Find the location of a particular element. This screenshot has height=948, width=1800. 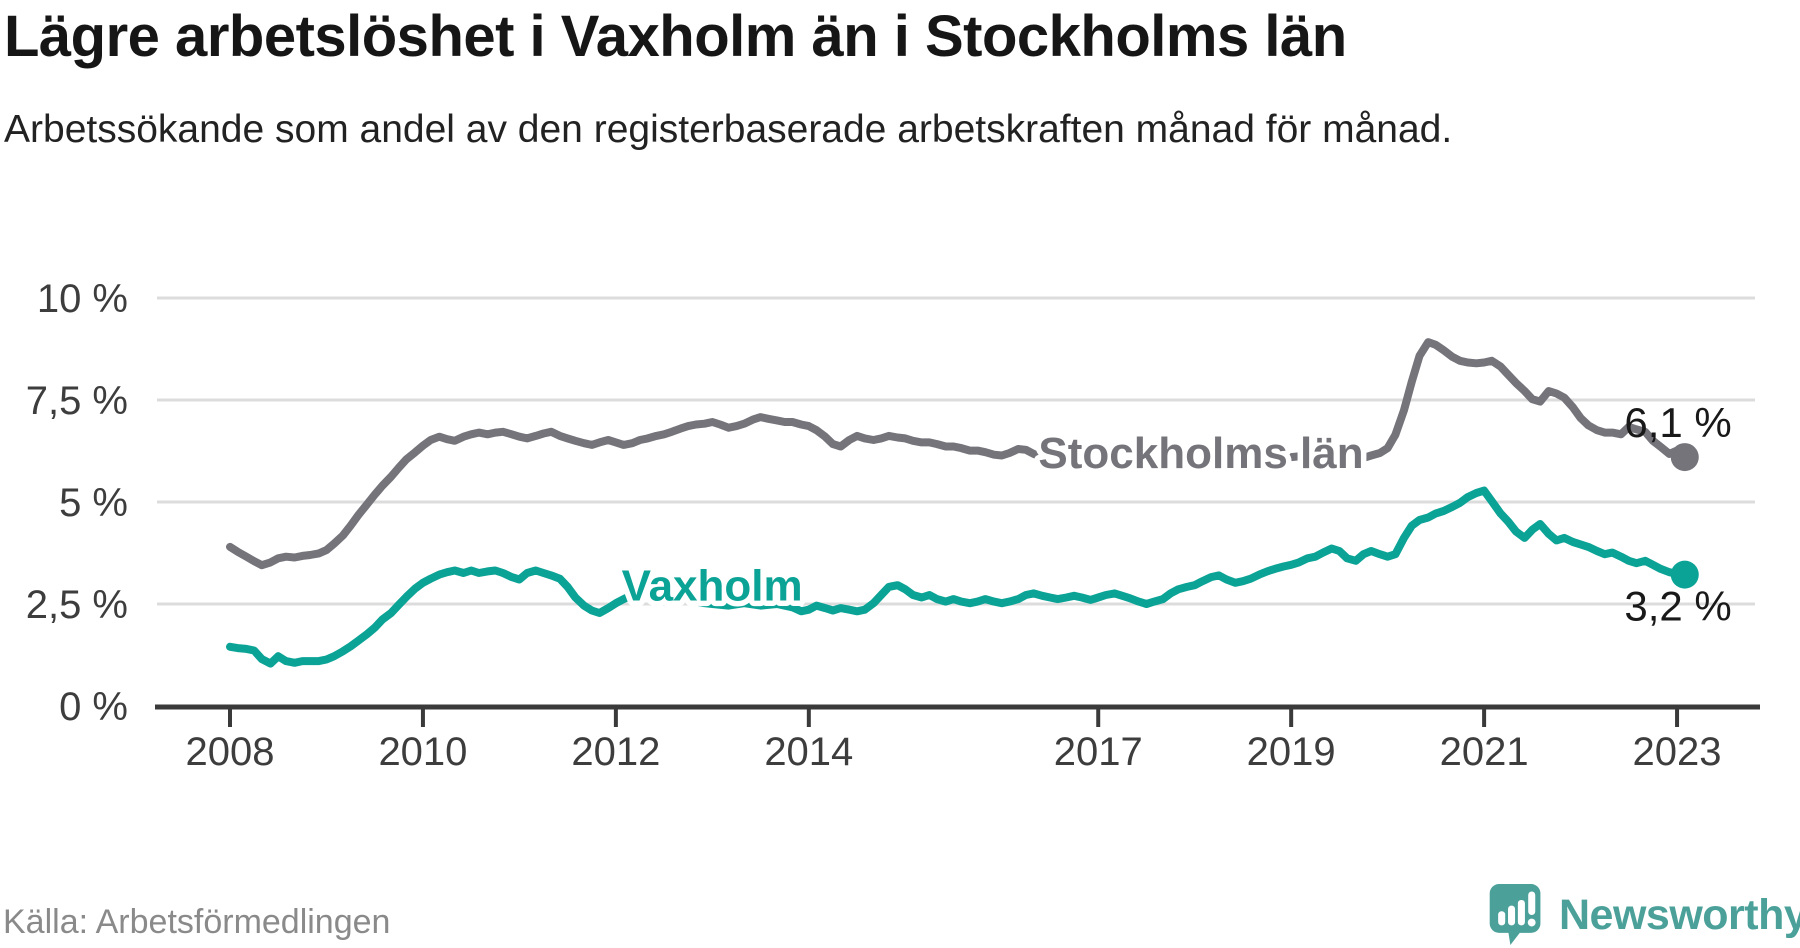

x-tick-label: 2017 is located at coordinates (1098, 752).